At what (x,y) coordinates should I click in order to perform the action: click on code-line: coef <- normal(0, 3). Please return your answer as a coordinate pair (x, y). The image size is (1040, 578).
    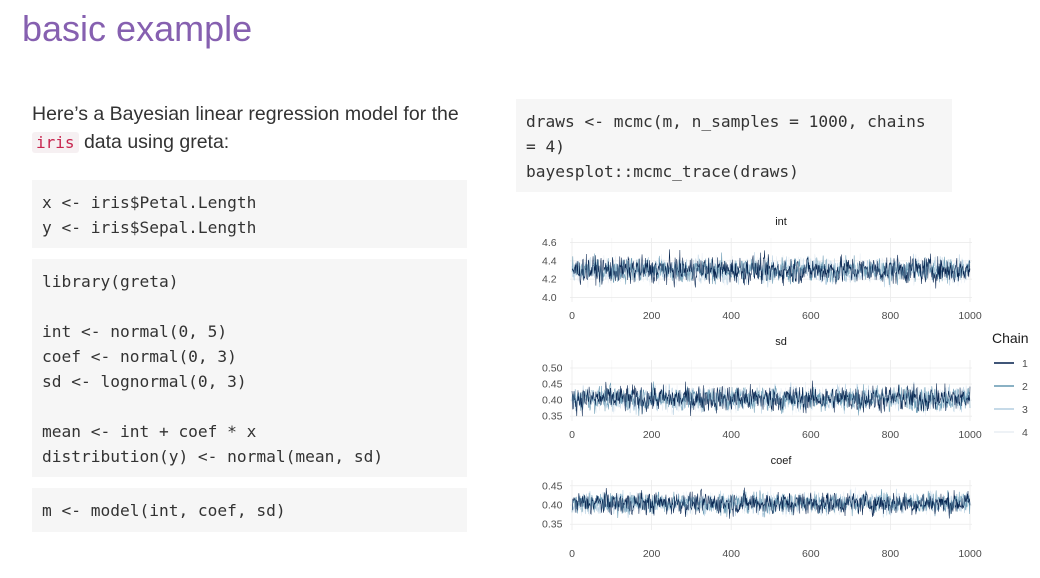
    Looking at the image, I should click on (139, 356).